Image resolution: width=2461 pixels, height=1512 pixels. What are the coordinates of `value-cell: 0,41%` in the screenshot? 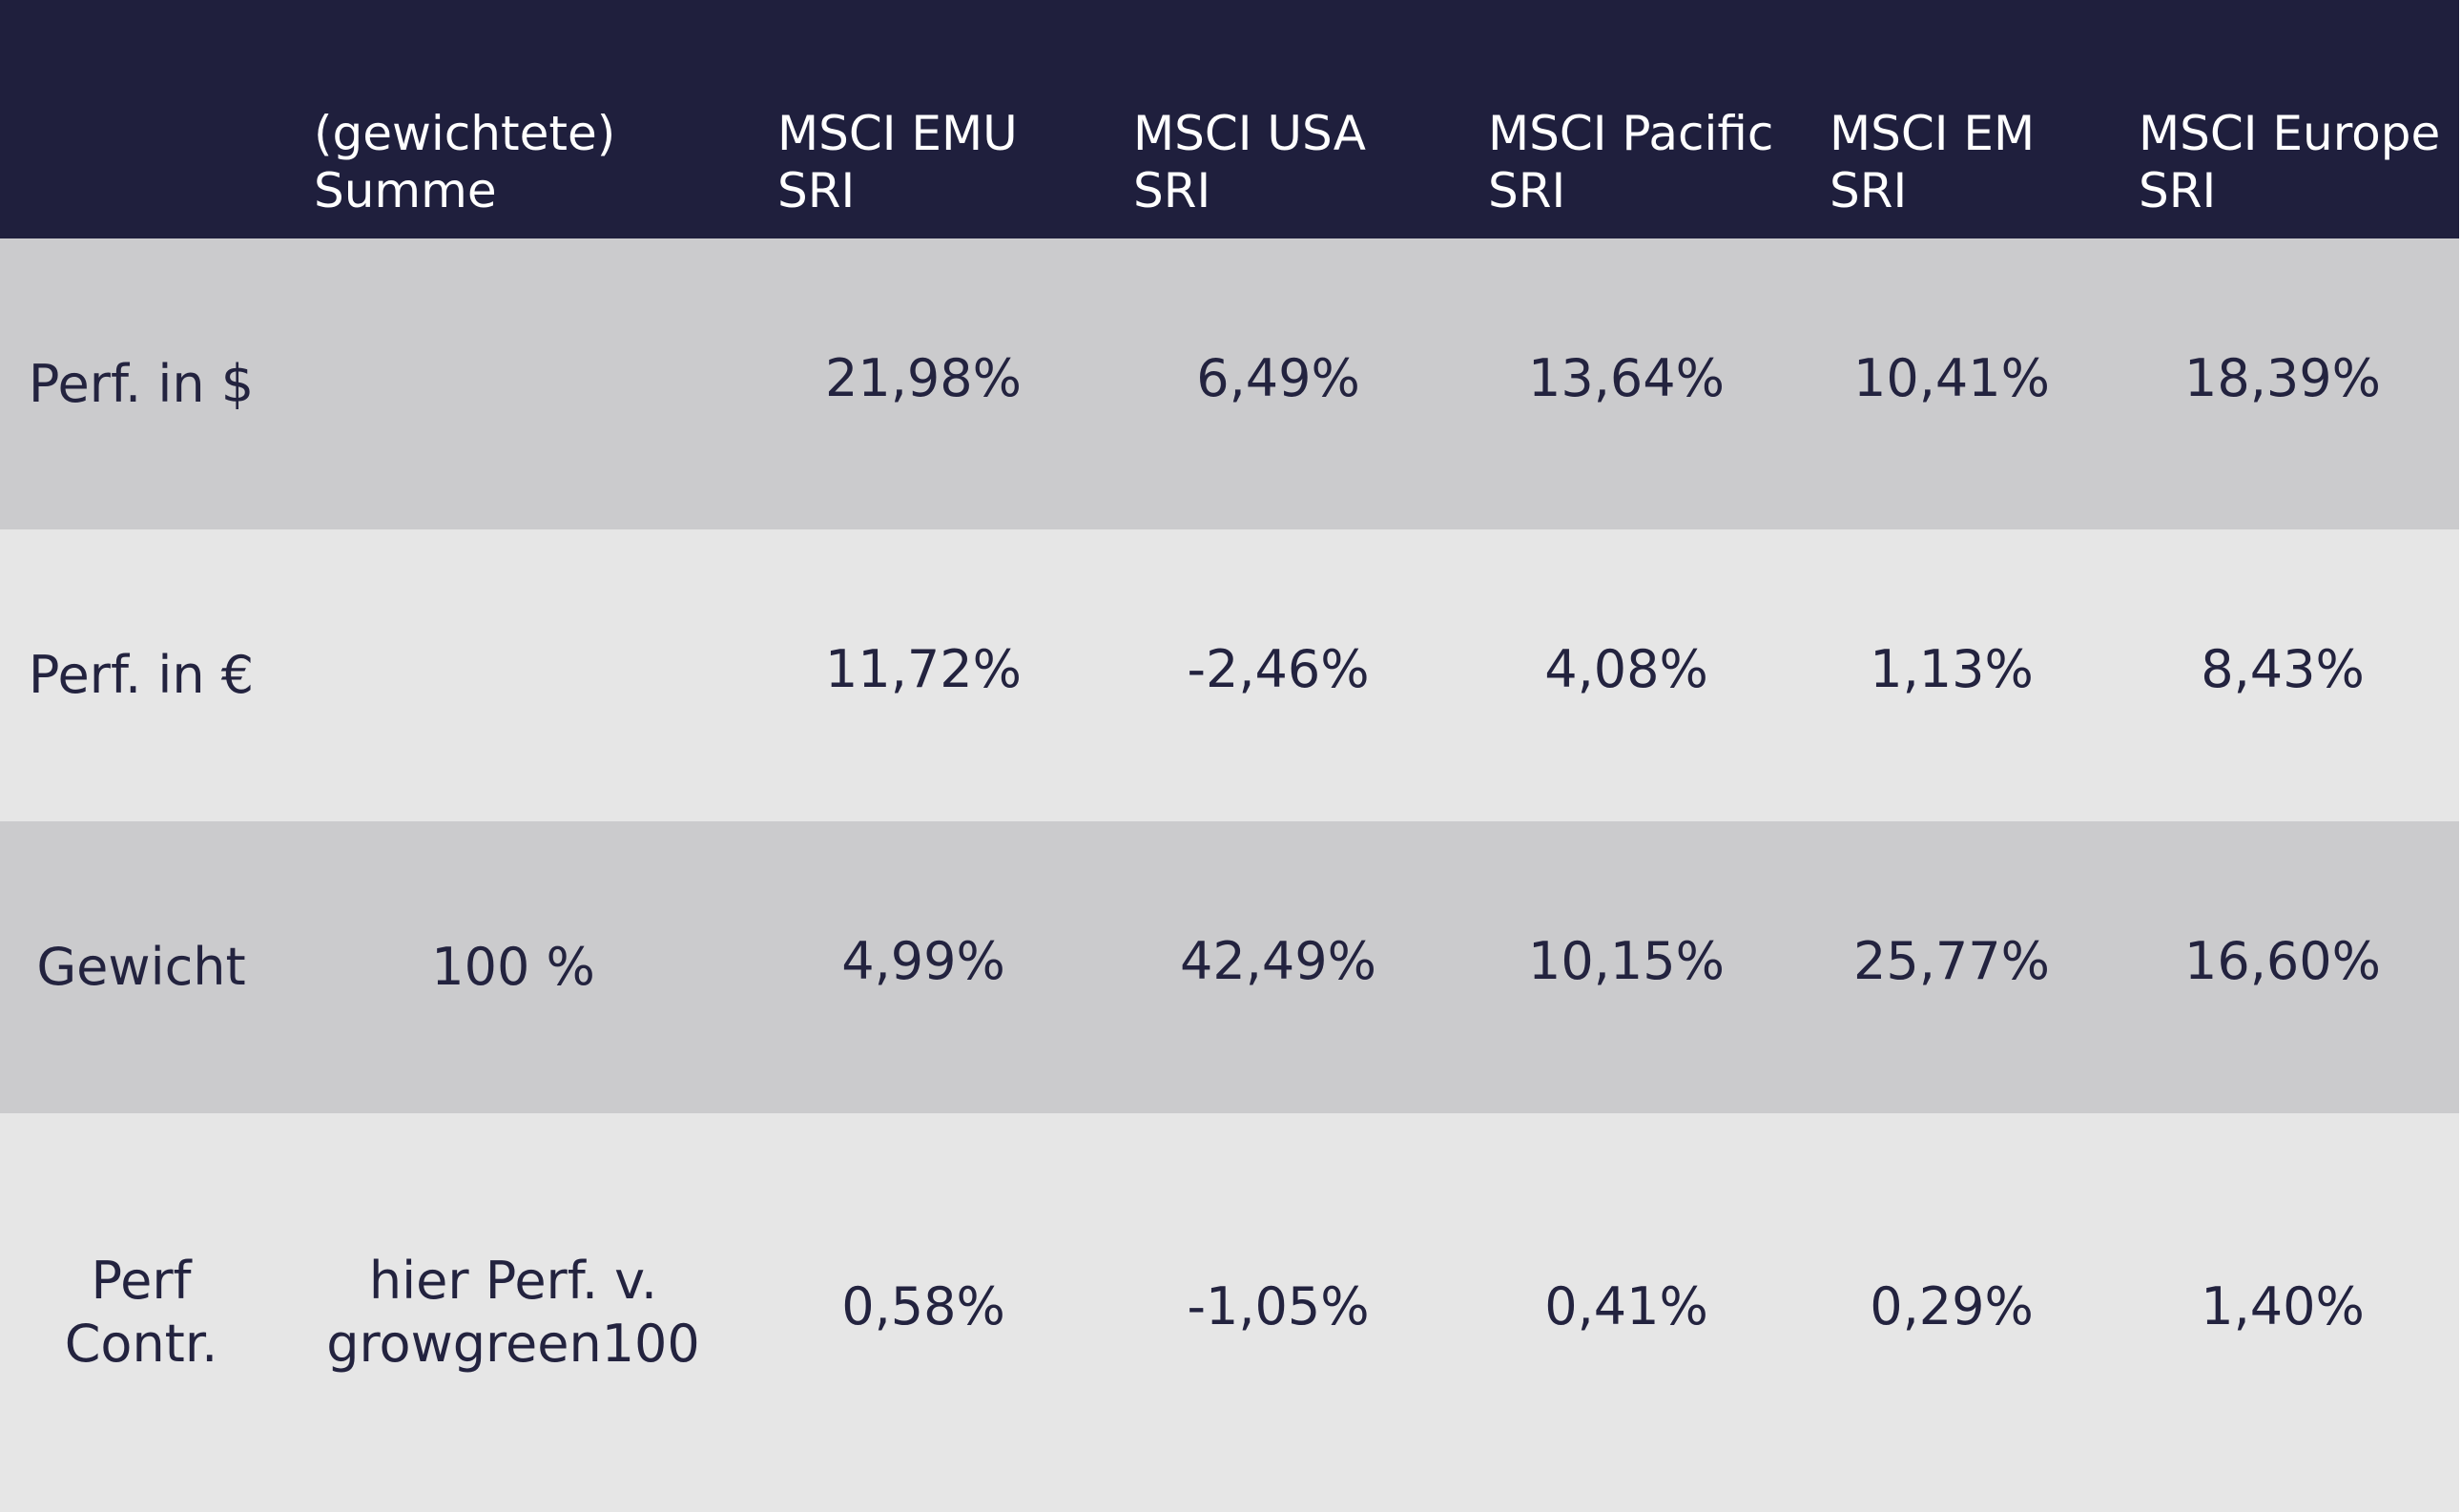 It's located at (1626, 1306).